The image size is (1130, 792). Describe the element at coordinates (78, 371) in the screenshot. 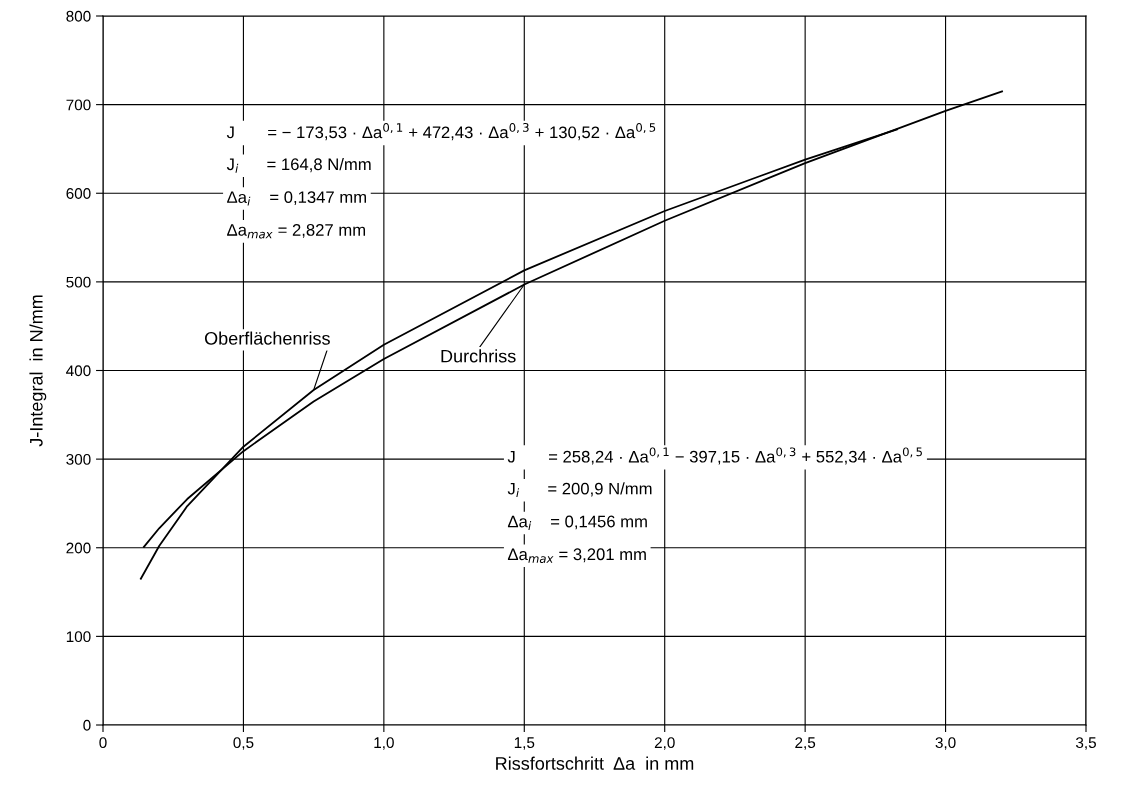

I see `y-tick-label: 400` at that location.